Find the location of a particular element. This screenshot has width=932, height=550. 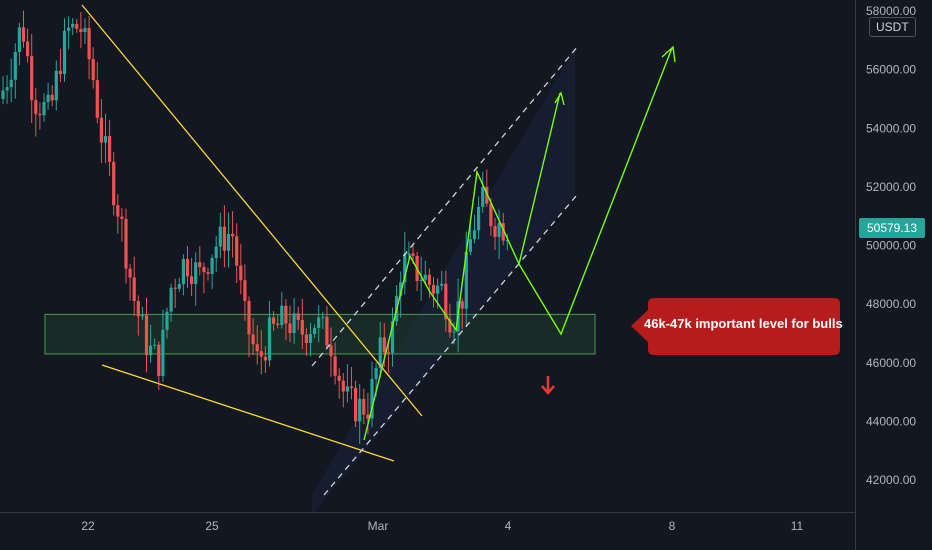

x-tick-label: Mar is located at coordinates (378, 526).